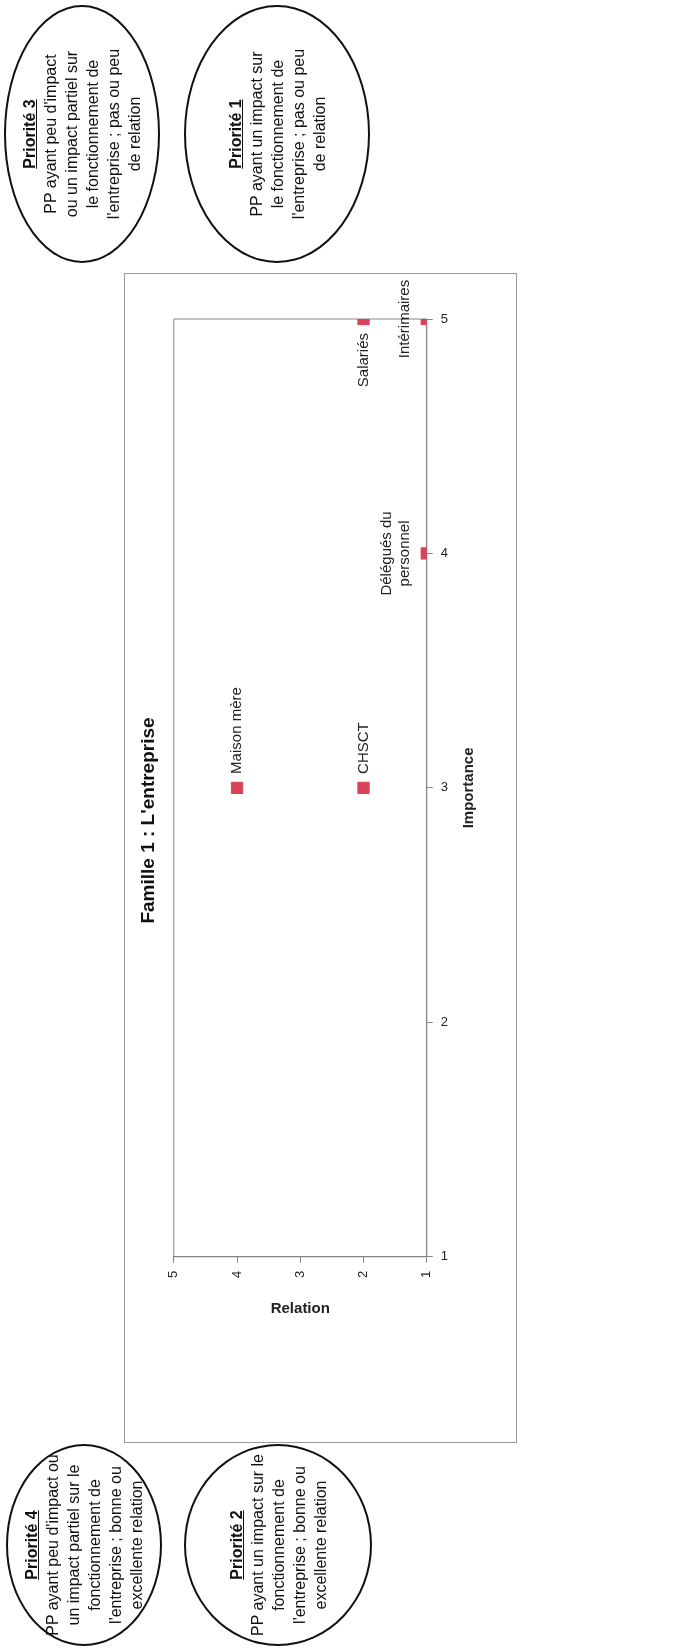 The width and height of the screenshot is (690, 1649). Describe the element at coordinates (236, 1545) in the screenshot. I see `text: Priorité 2` at that location.